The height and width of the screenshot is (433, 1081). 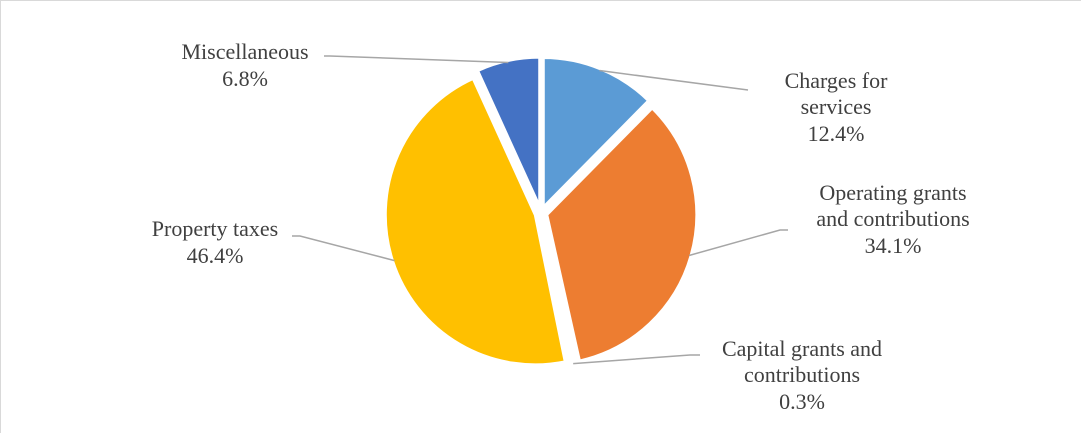 What do you see at coordinates (622, 234) in the screenshot?
I see `slice-operating-grants` at bounding box center [622, 234].